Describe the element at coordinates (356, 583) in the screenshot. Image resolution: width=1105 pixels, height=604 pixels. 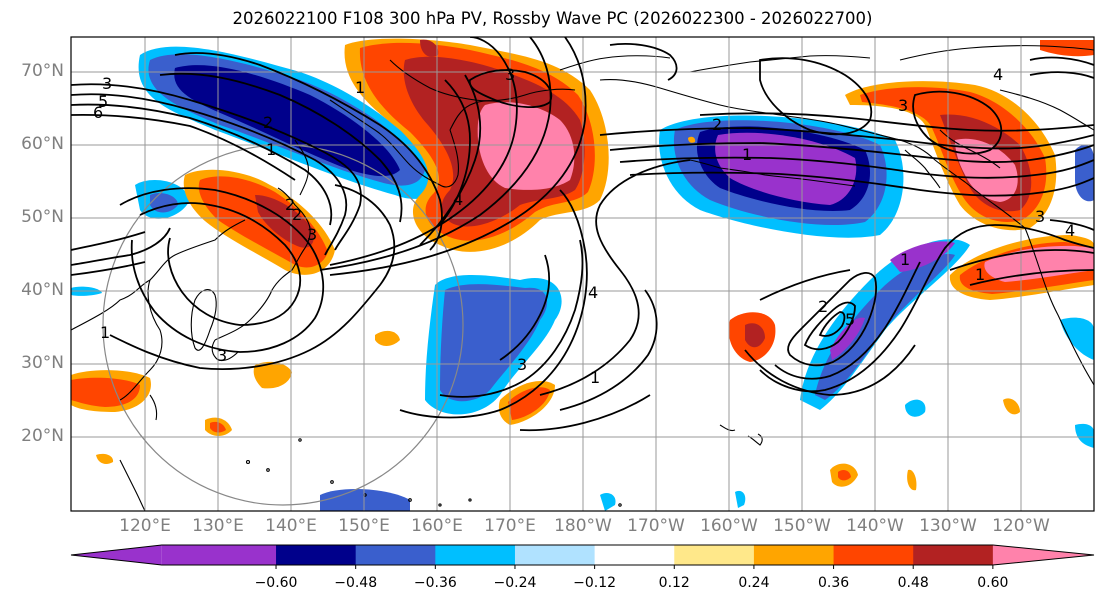
I see `colorbar-tick-label: −0.48` at that location.